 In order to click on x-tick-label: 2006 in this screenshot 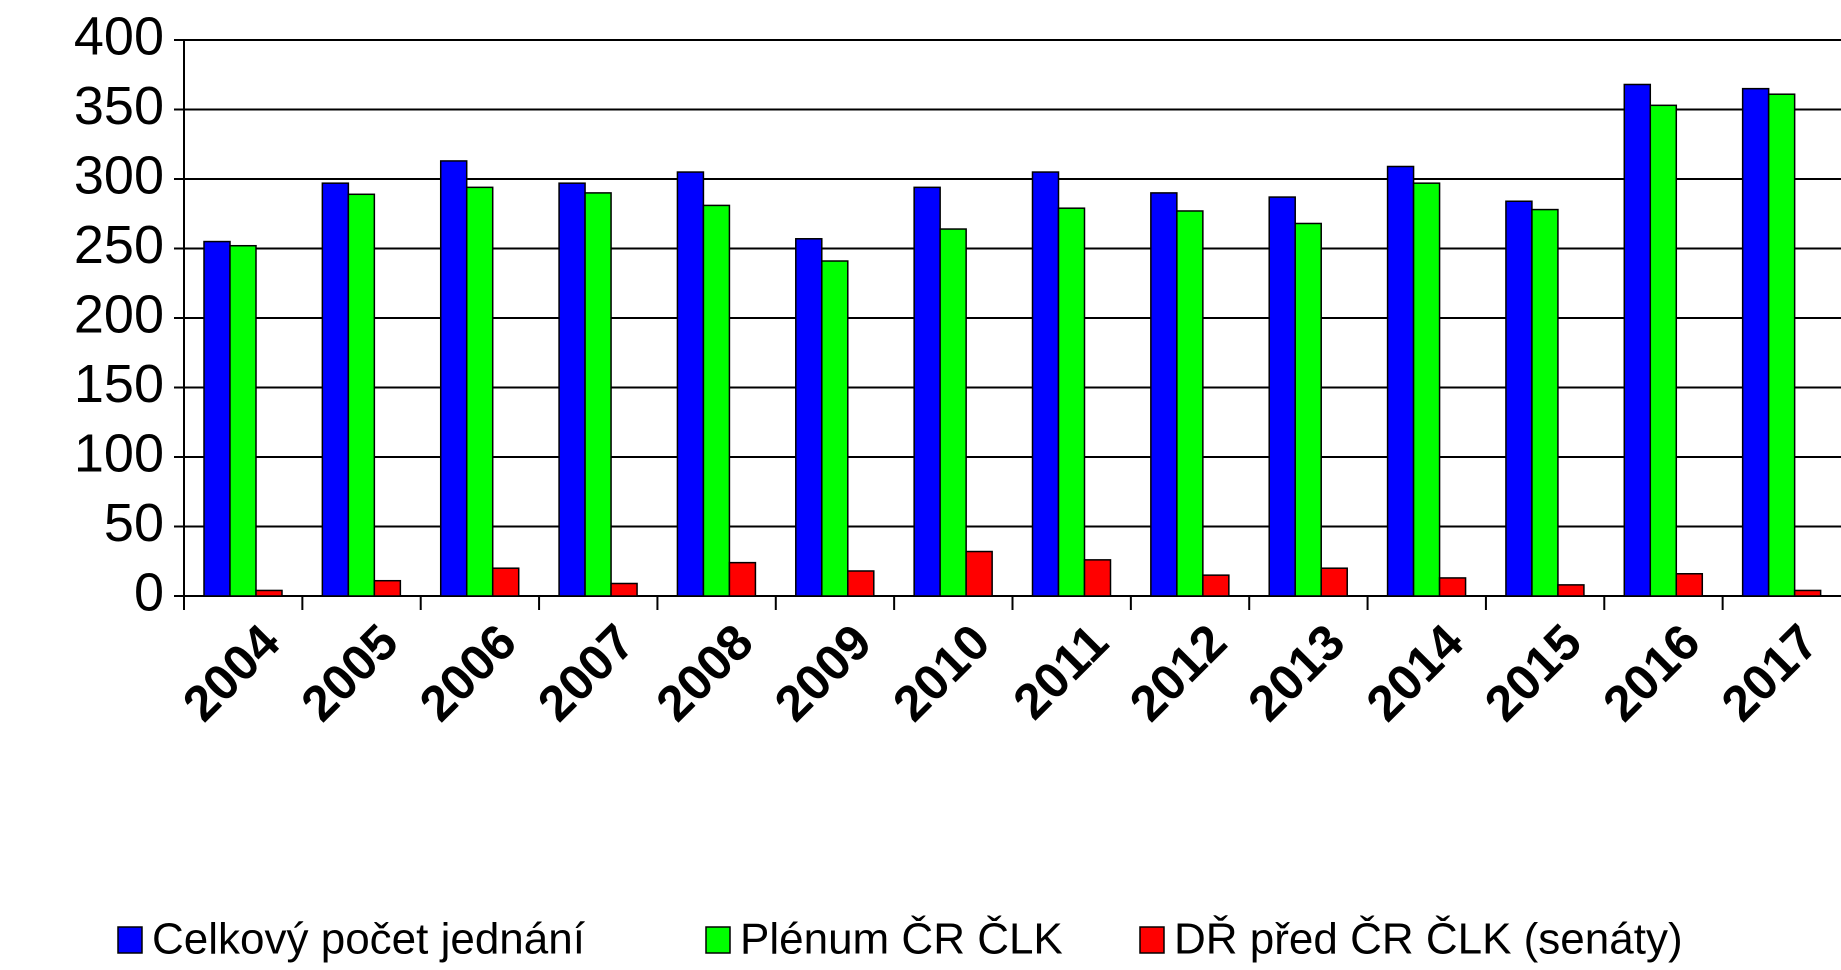, I will do `click(468, 673)`.